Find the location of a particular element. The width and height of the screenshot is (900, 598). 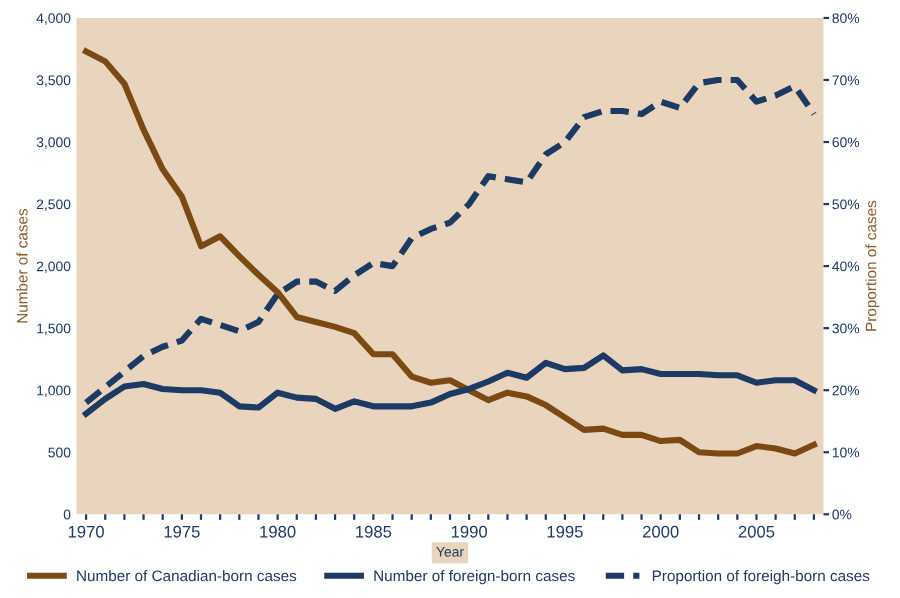

x-tick-label: 2000 is located at coordinates (660, 531).